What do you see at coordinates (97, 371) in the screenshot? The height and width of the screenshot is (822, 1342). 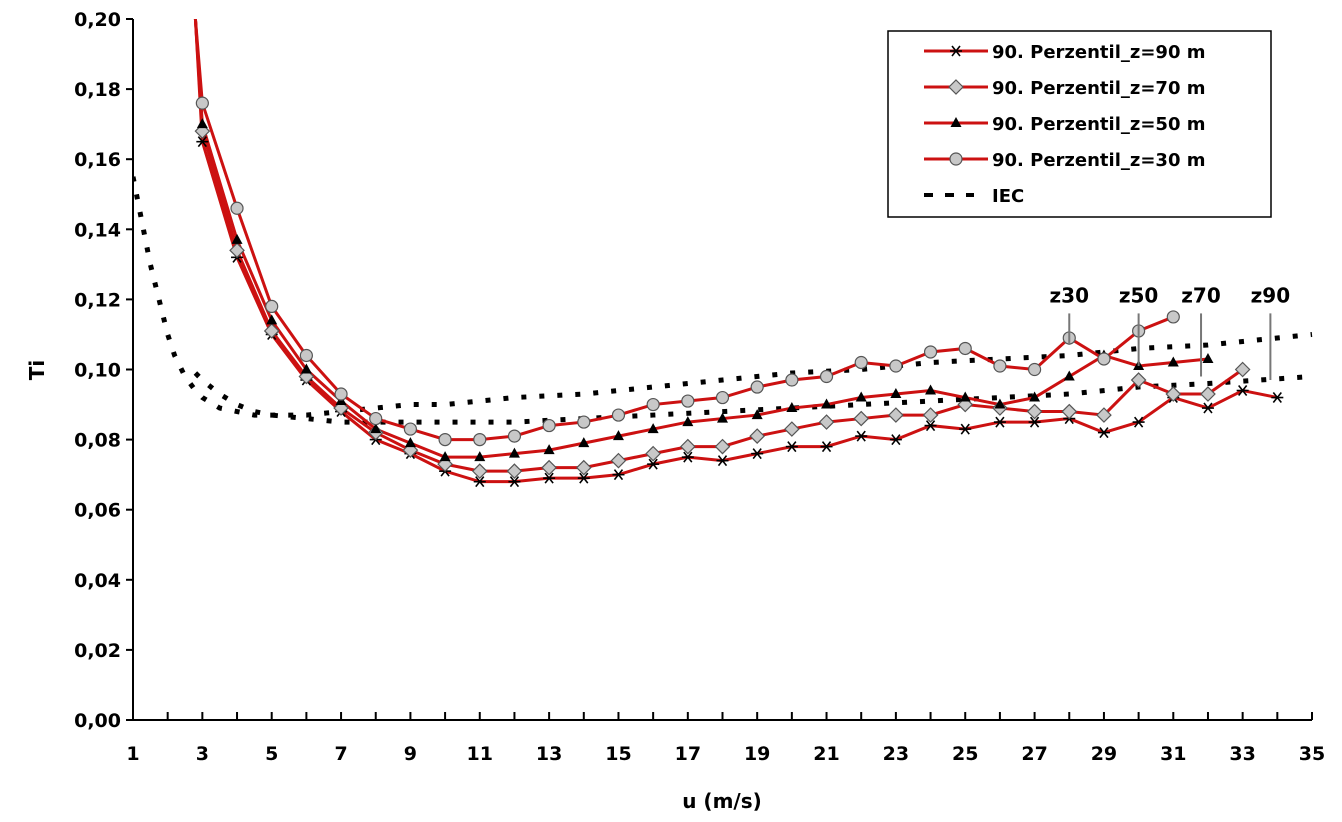 I see `y-tick-label: 0,10` at bounding box center [97, 371].